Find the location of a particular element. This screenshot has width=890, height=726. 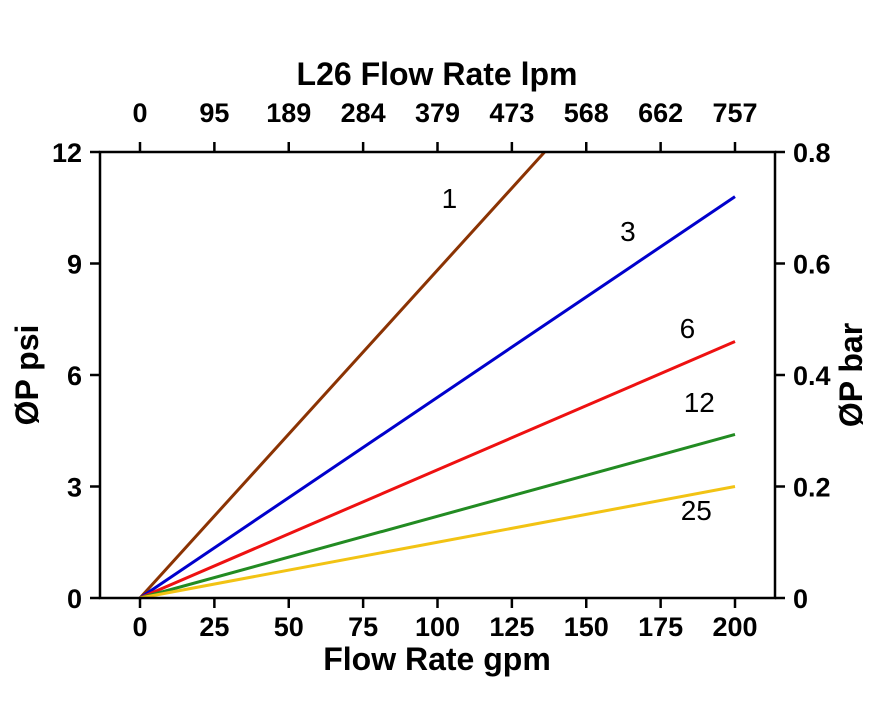

top-tick-label: 473 is located at coordinates (511, 113).